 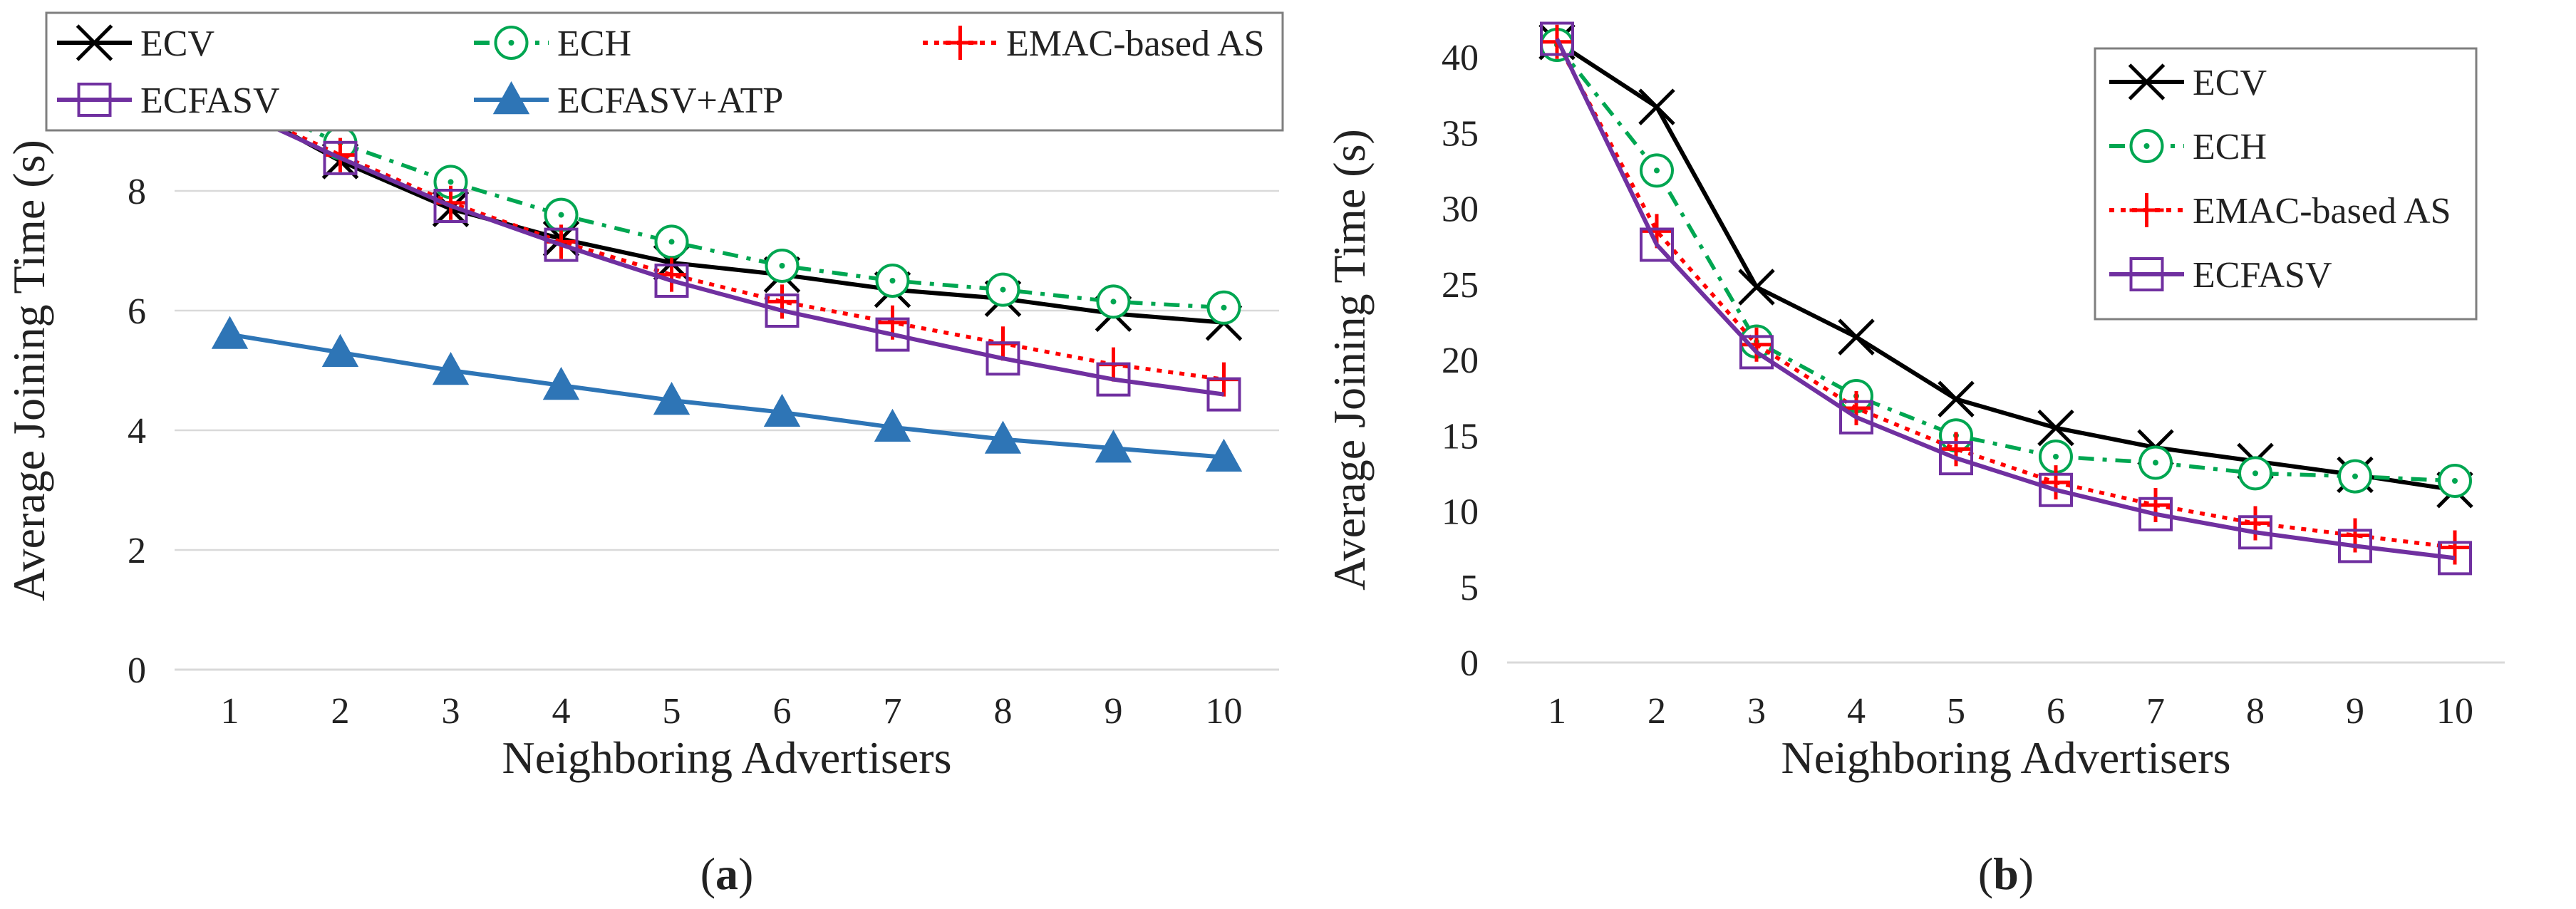 I want to click on legend-item: ECH, so click(x=552, y=44).